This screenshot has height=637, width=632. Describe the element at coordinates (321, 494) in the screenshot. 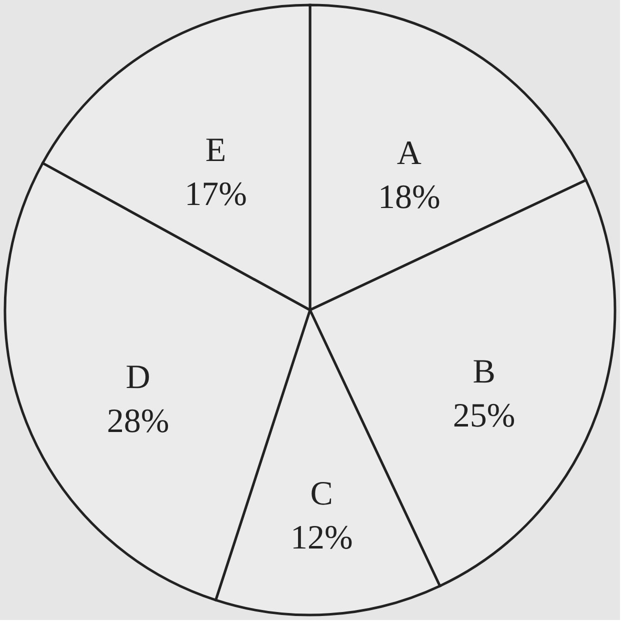

I see `slice-label: C` at that location.